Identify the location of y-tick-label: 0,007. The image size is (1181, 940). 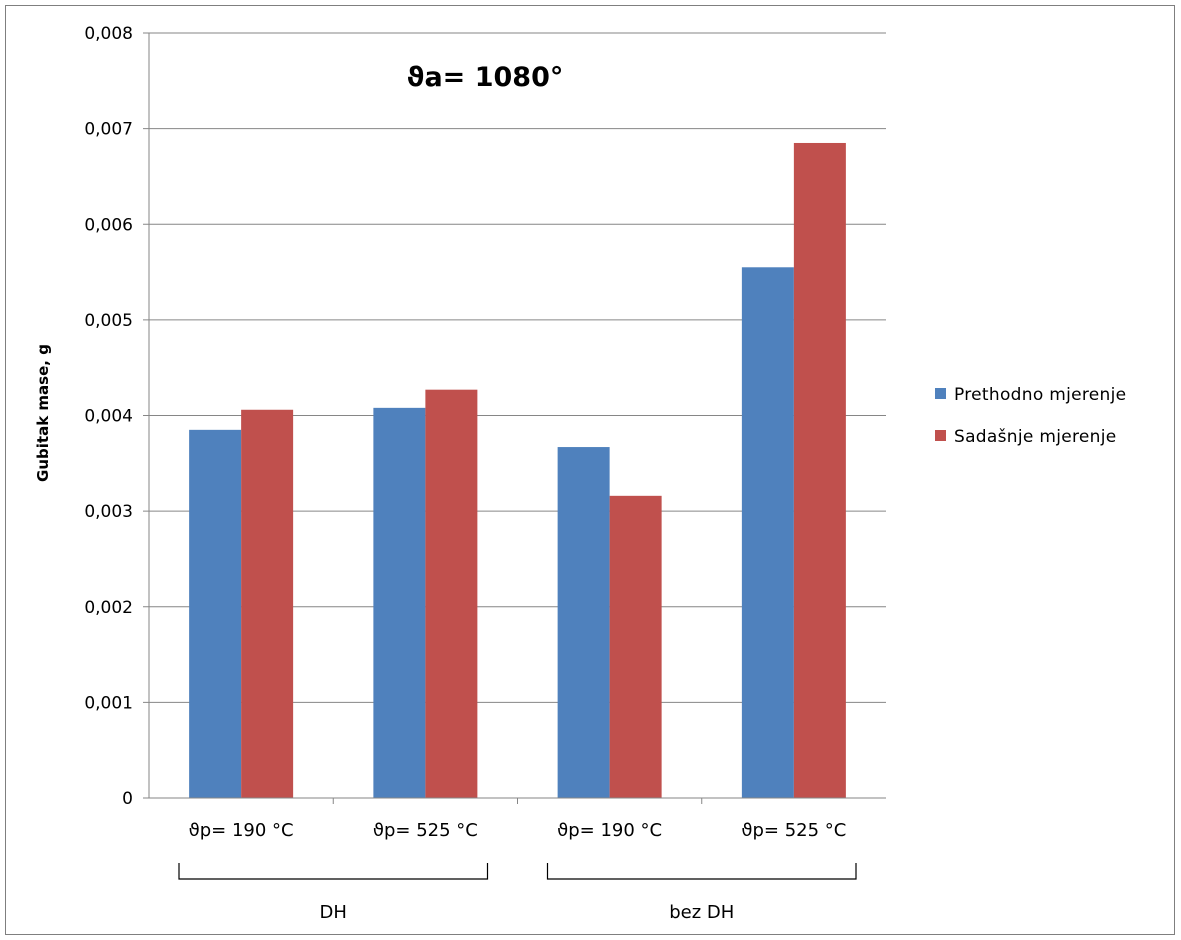
(108, 130).